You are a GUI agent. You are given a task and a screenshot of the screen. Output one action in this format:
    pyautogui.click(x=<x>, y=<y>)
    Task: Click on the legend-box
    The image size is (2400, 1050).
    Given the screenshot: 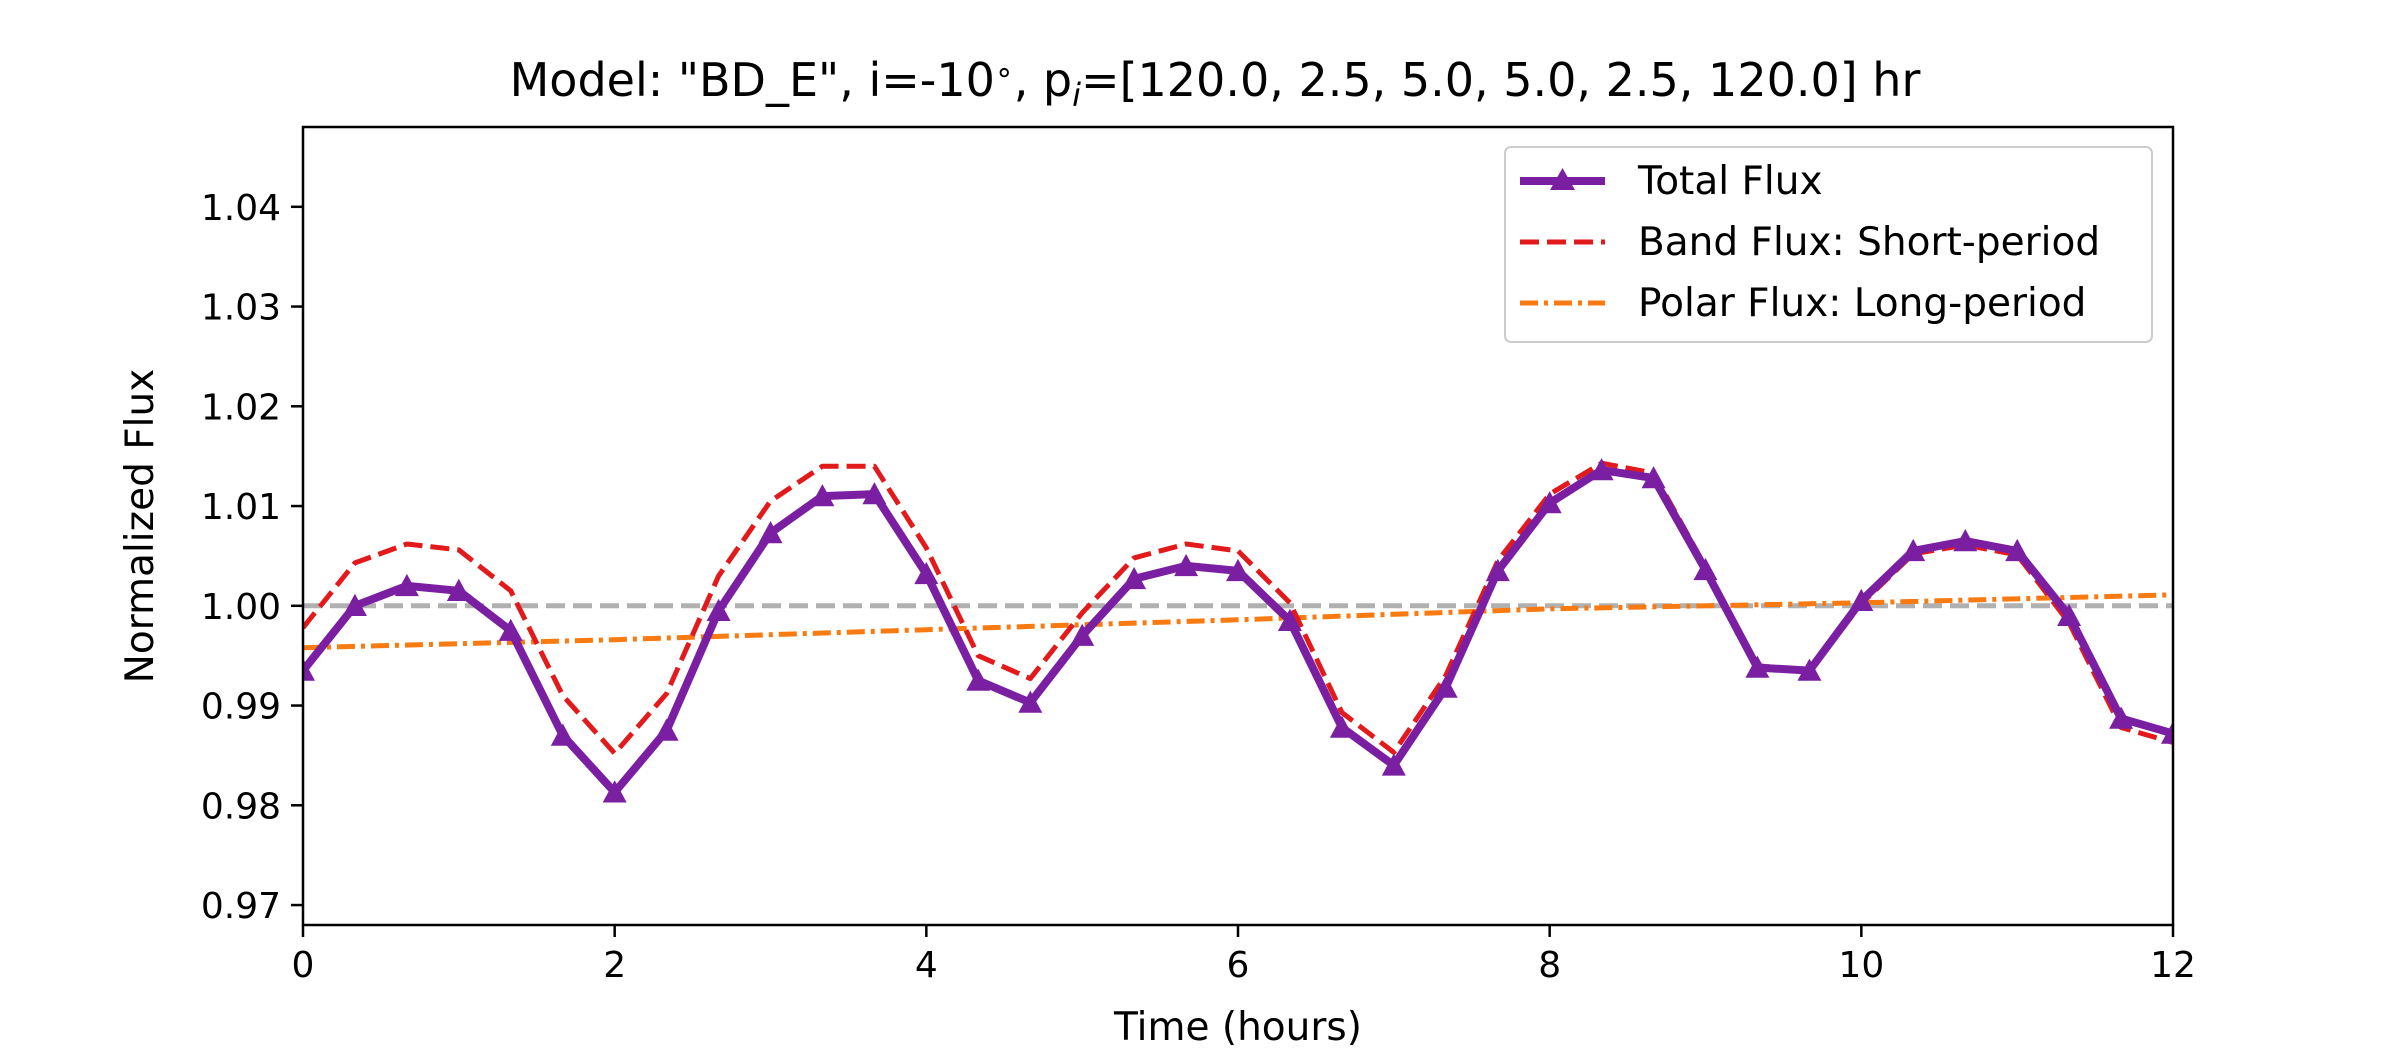 What is the action you would take?
    pyautogui.click(x=1828, y=244)
    